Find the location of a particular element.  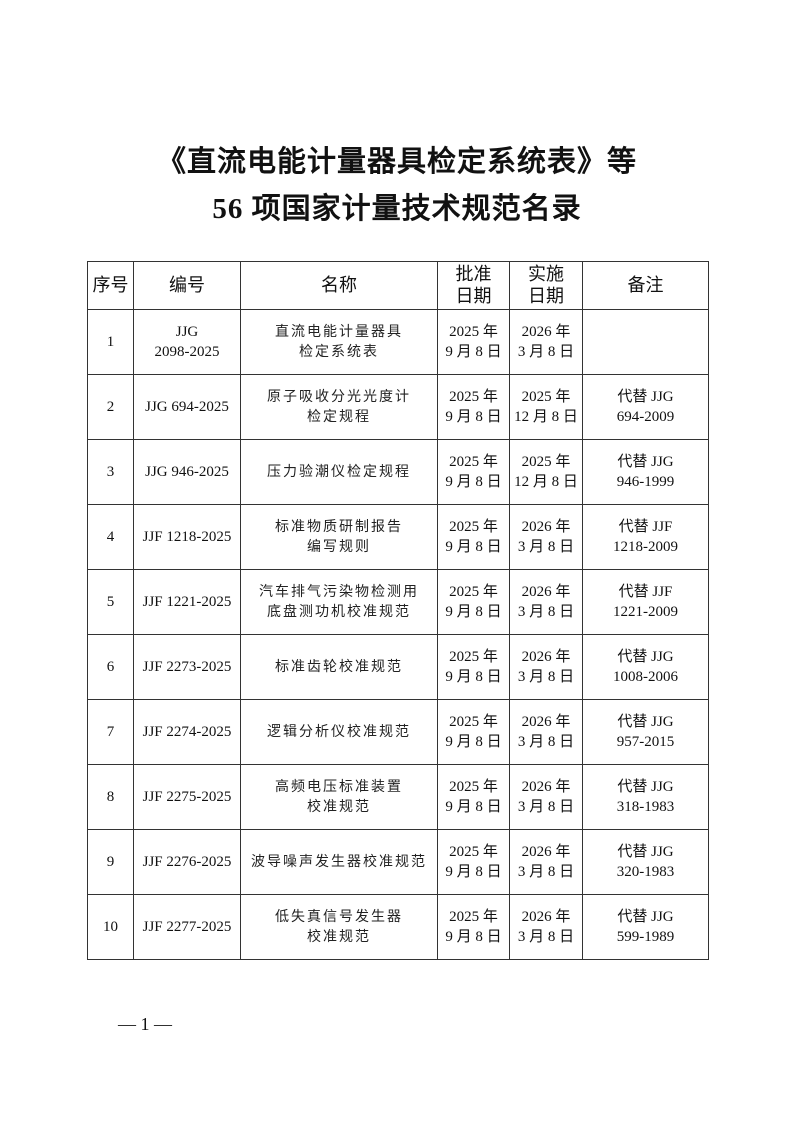

cell-name-line: 汽车排气污染物检测用 is located at coordinates (339, 592).